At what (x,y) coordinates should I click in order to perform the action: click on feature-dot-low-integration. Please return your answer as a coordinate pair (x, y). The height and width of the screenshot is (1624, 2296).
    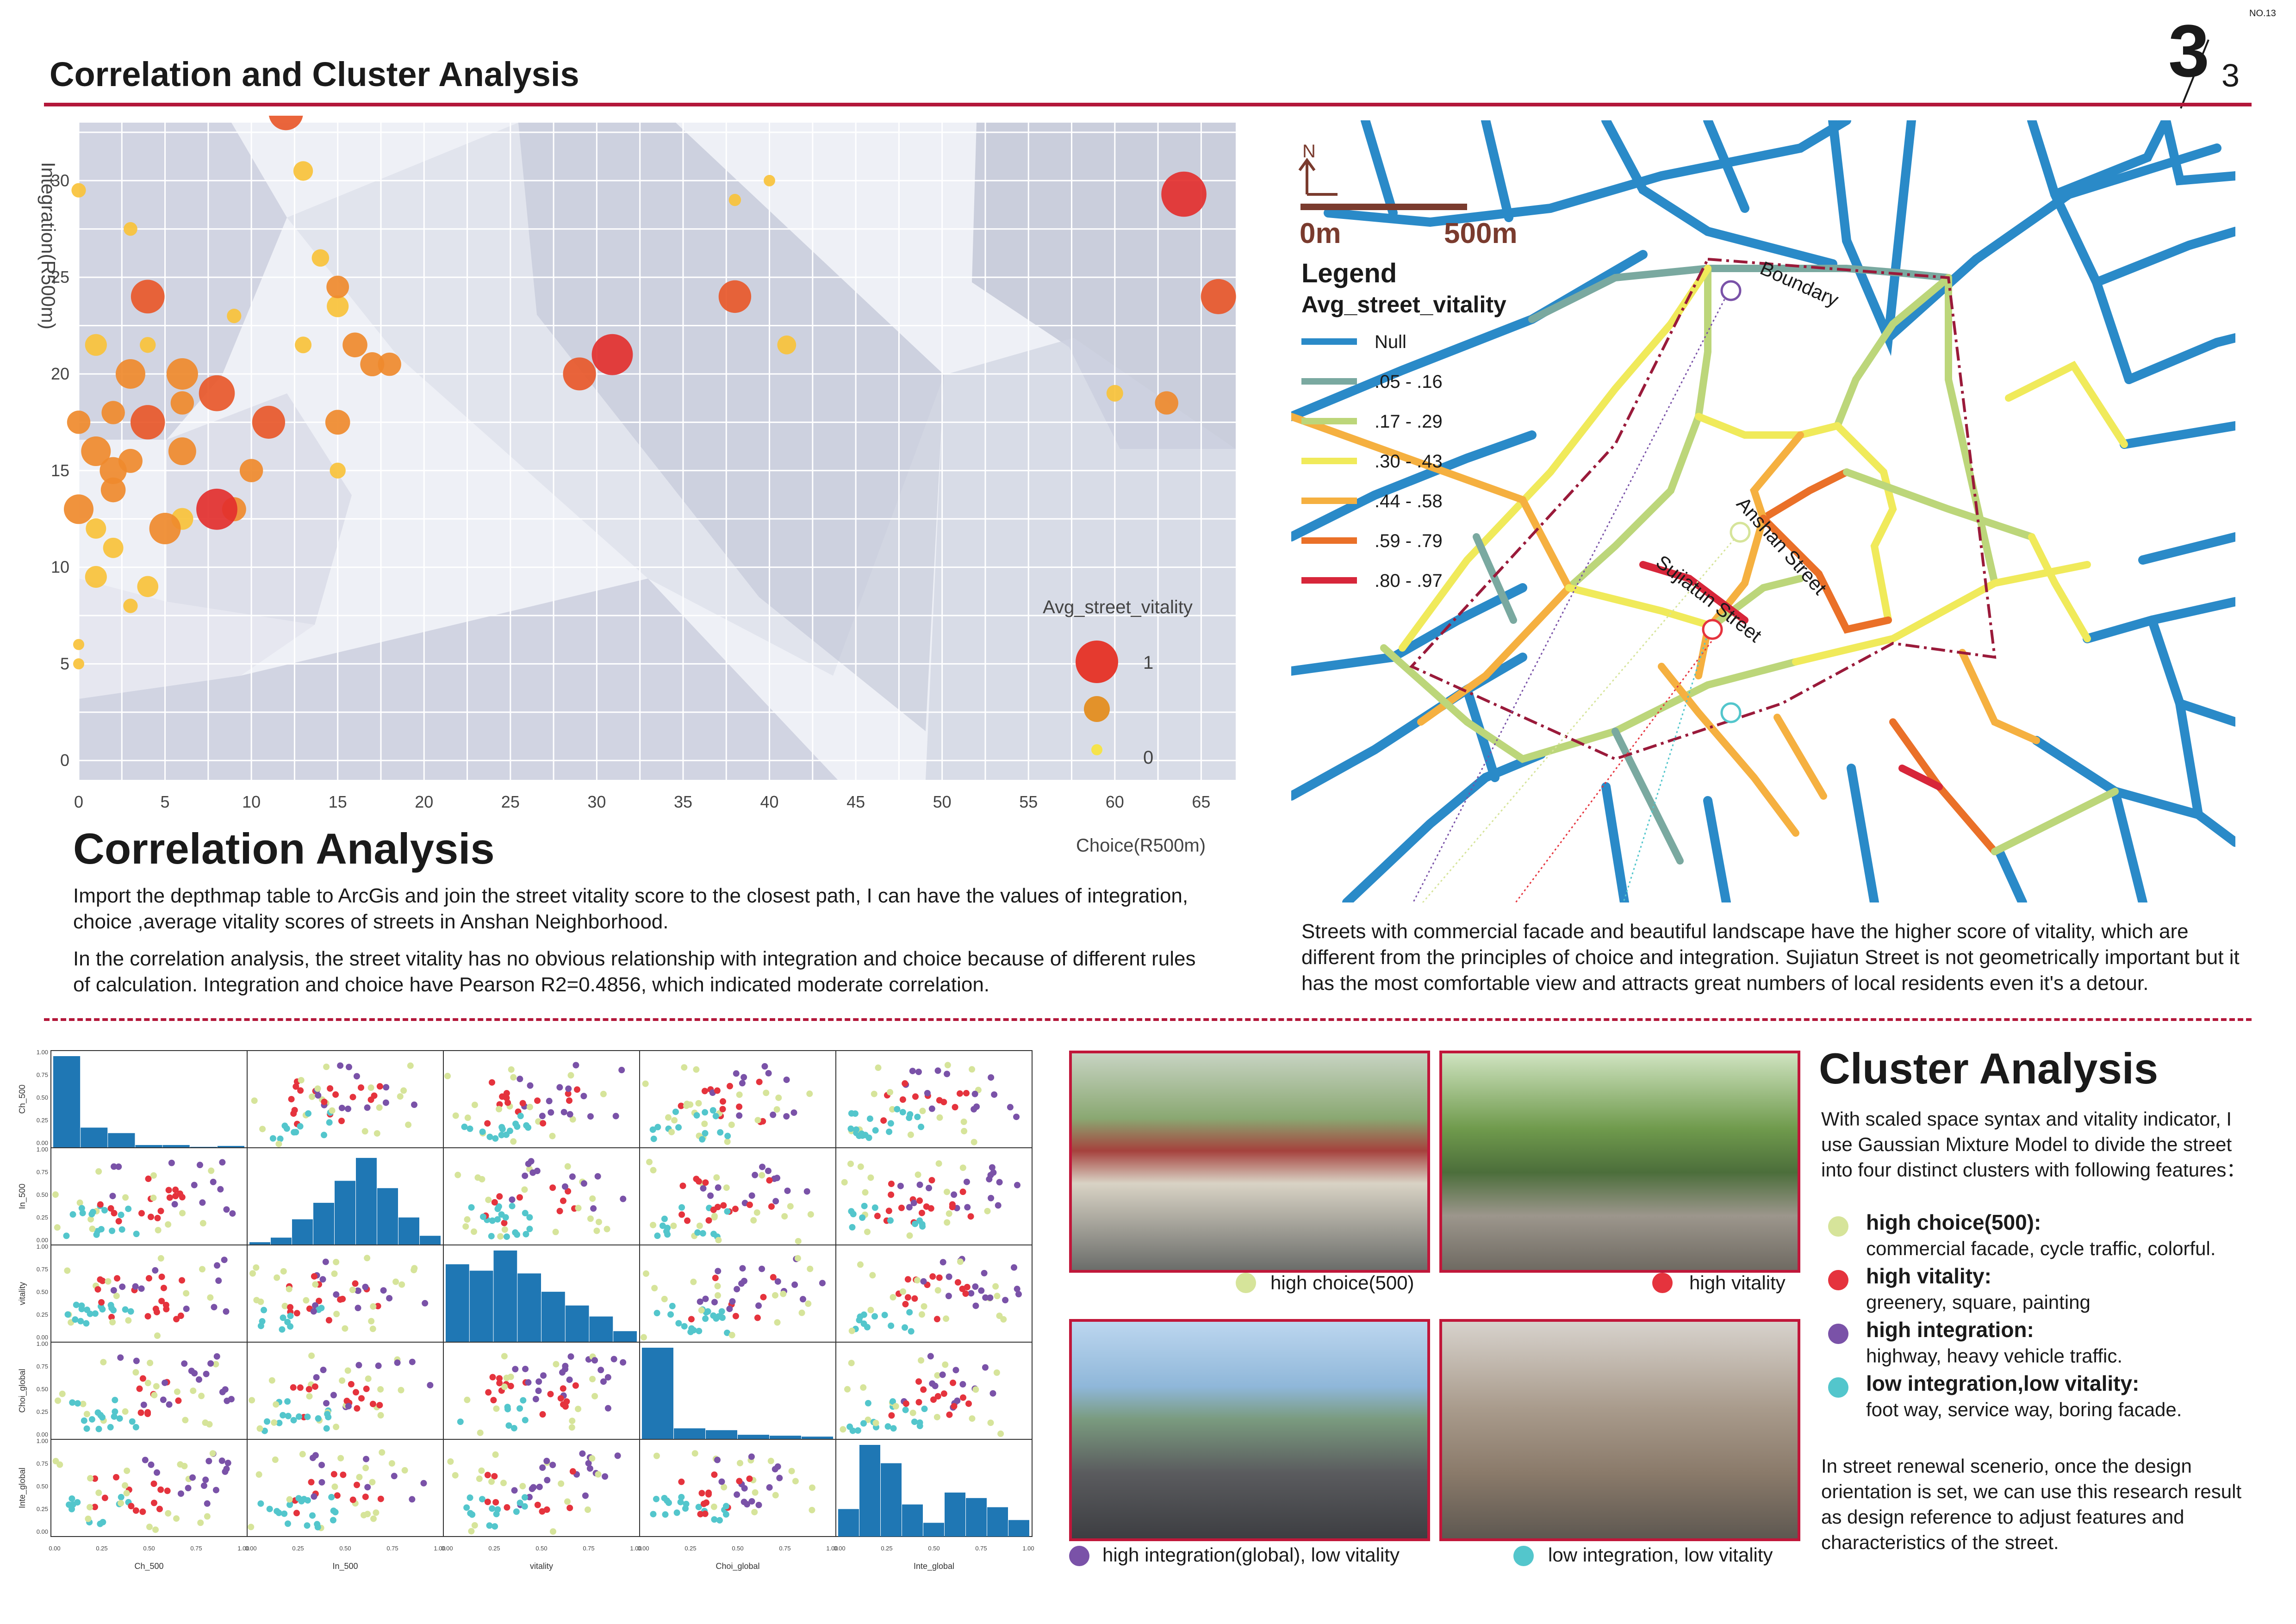
    Looking at the image, I should click on (1838, 1387).